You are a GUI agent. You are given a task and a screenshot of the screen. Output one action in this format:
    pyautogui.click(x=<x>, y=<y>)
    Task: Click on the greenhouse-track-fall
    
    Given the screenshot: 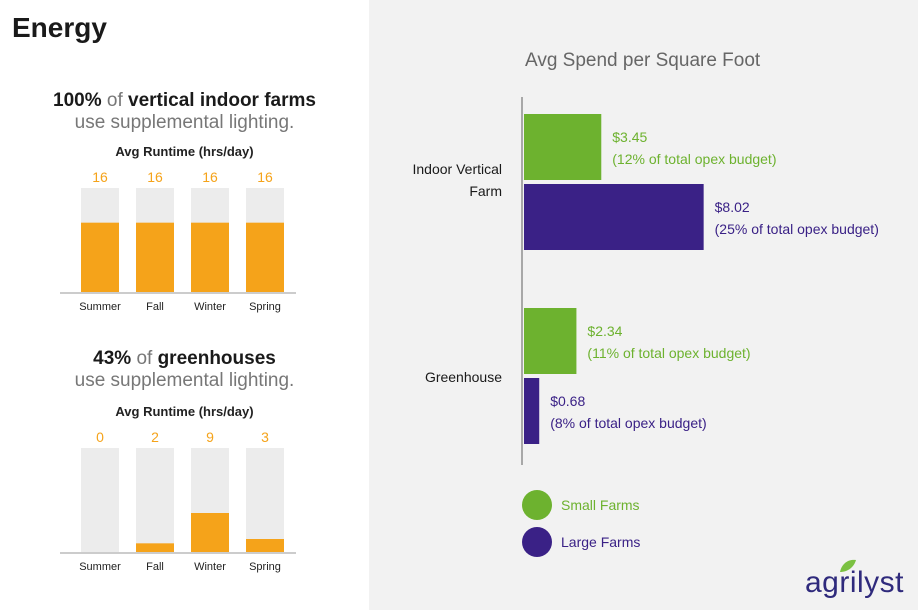 What is the action you would take?
    pyautogui.click(x=155, y=500)
    